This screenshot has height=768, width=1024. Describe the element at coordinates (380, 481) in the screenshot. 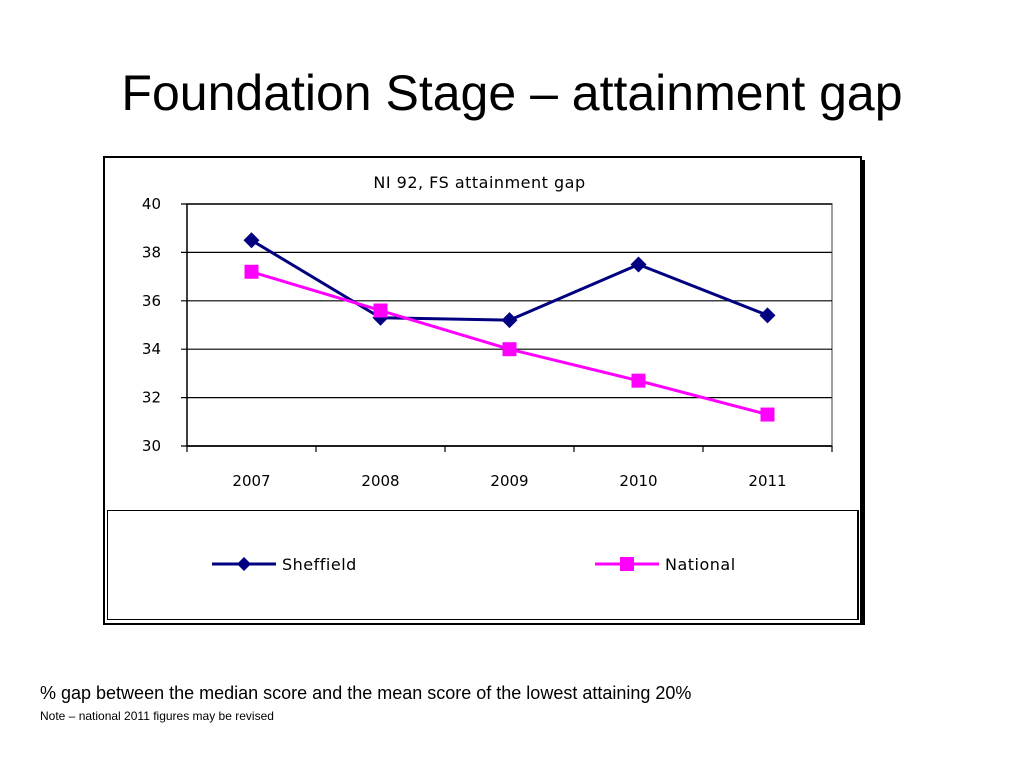

I see `x-tick-label-2008: 2008` at that location.